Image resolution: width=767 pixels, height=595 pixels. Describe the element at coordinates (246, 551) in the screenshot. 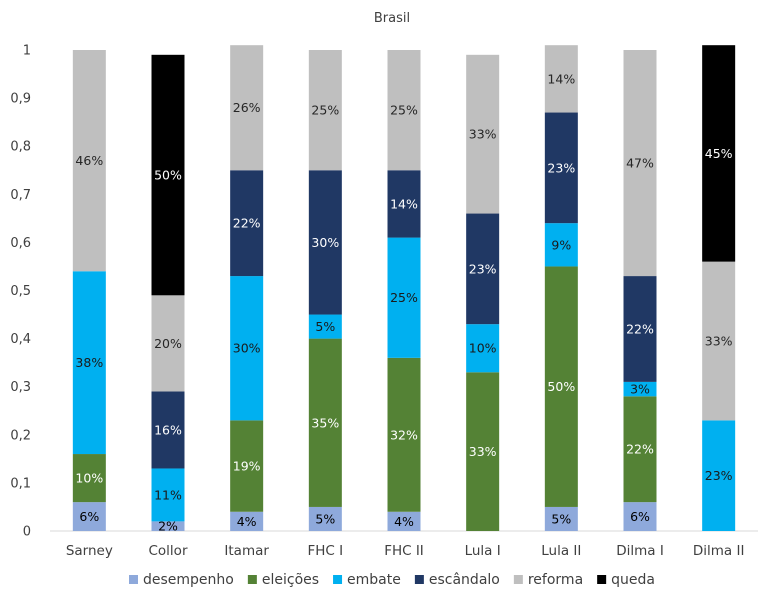

I see `x-category-label: Itamar` at that location.